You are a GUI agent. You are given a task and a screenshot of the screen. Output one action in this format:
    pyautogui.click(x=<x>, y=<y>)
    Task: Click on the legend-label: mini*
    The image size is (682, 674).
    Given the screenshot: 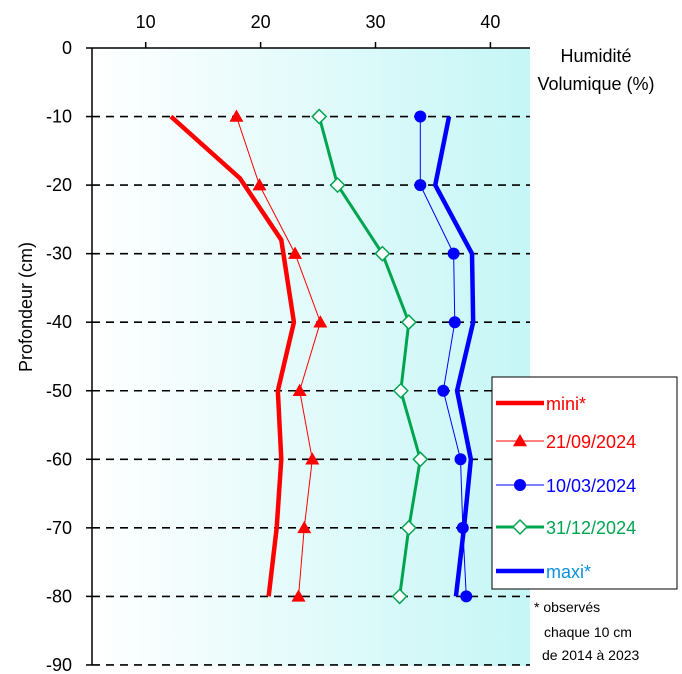 What is the action you would take?
    pyautogui.click(x=566, y=404)
    